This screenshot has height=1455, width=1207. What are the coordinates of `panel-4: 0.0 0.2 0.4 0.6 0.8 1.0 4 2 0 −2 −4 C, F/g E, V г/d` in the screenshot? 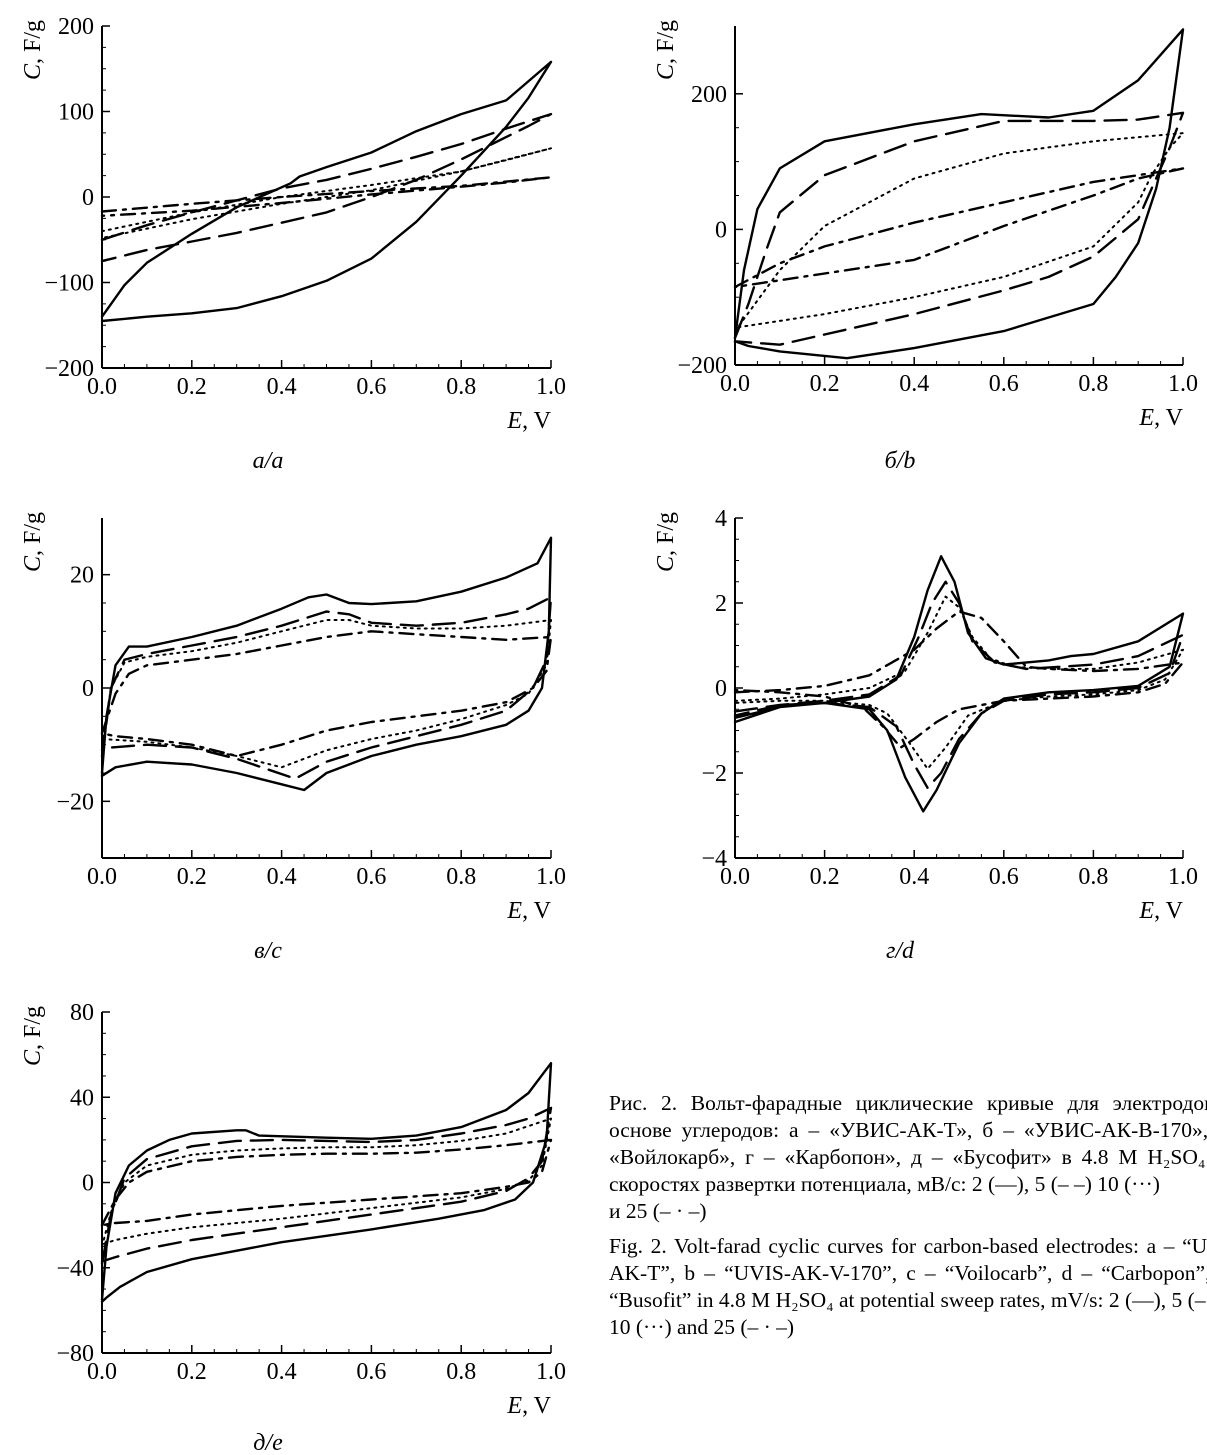 It's located at (925, 735).